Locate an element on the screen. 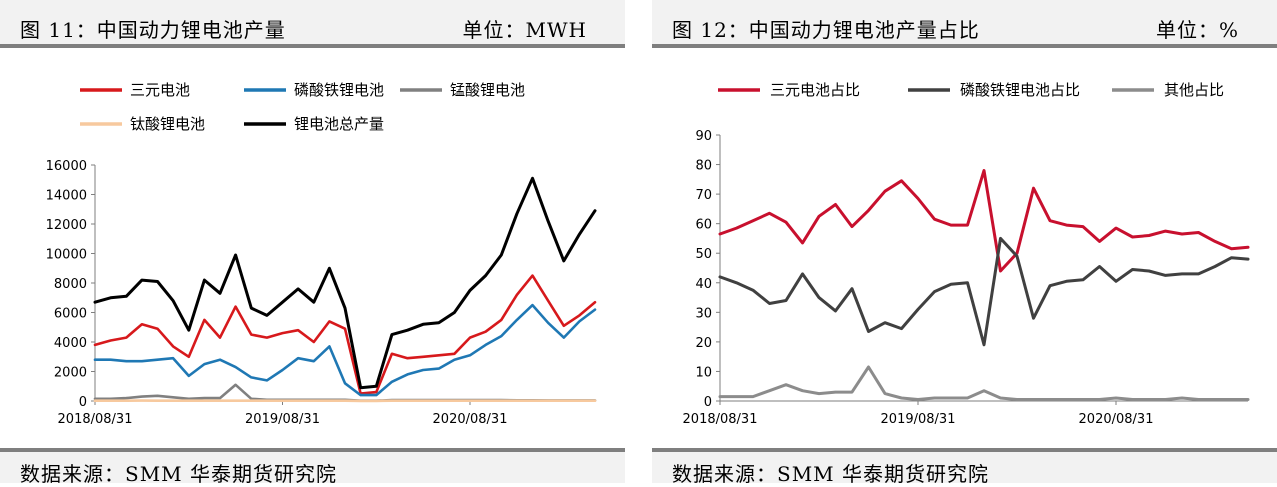  chart-header: 图 12：中国动力锂电池产量占比 单位：% is located at coordinates (964, 24).